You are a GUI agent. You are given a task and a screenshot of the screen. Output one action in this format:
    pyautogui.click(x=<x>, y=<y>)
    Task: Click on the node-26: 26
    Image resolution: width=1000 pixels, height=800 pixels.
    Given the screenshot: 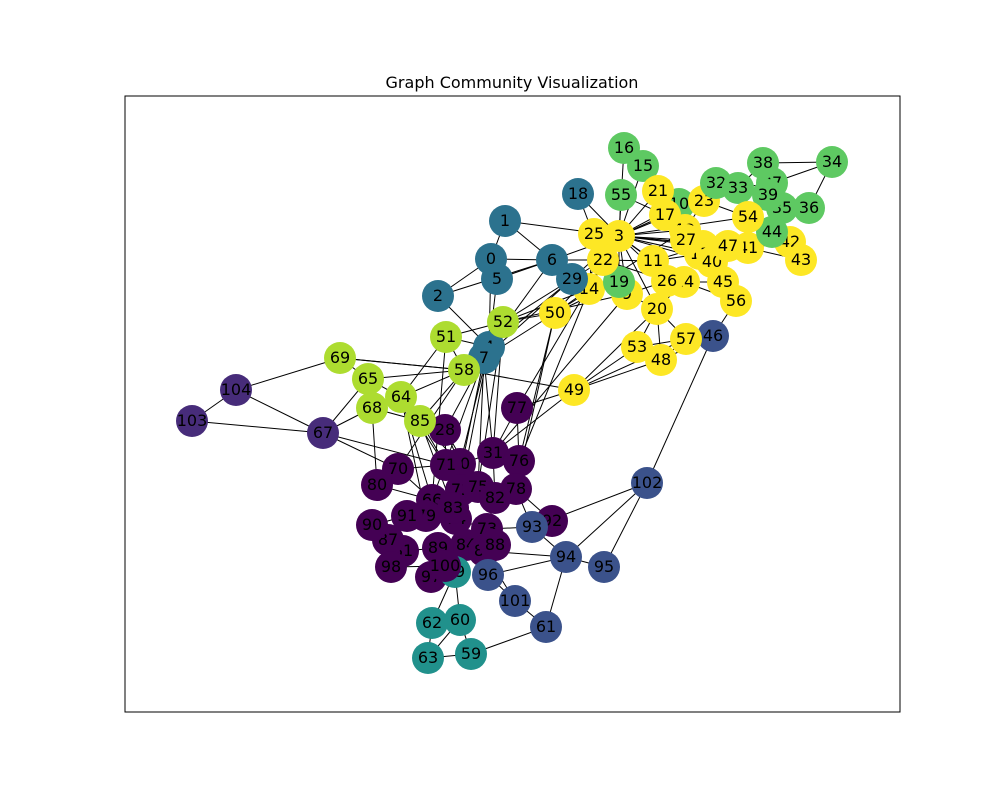 What is the action you would take?
    pyautogui.click(x=667, y=281)
    